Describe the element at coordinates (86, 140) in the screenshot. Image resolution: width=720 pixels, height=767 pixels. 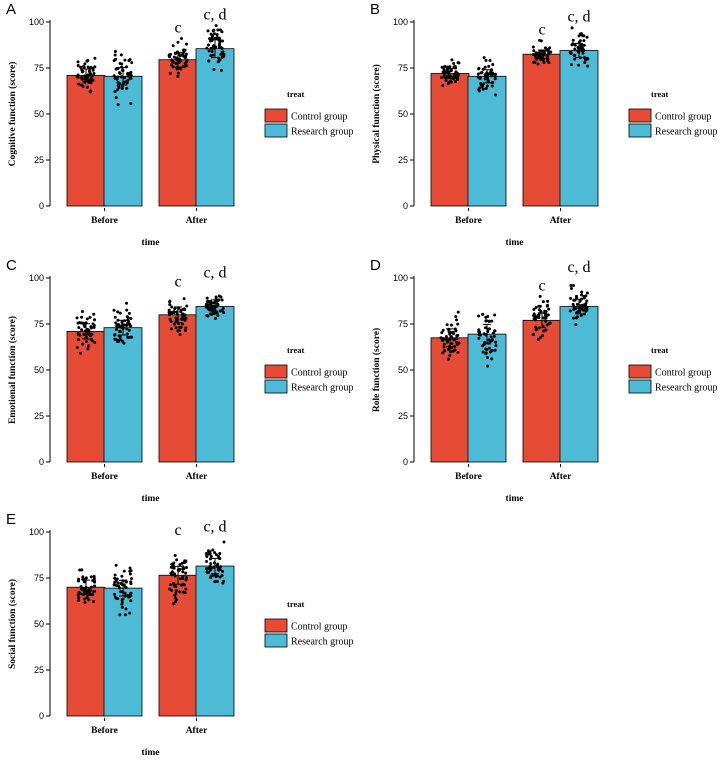
I see `bar-before-control-group` at that location.